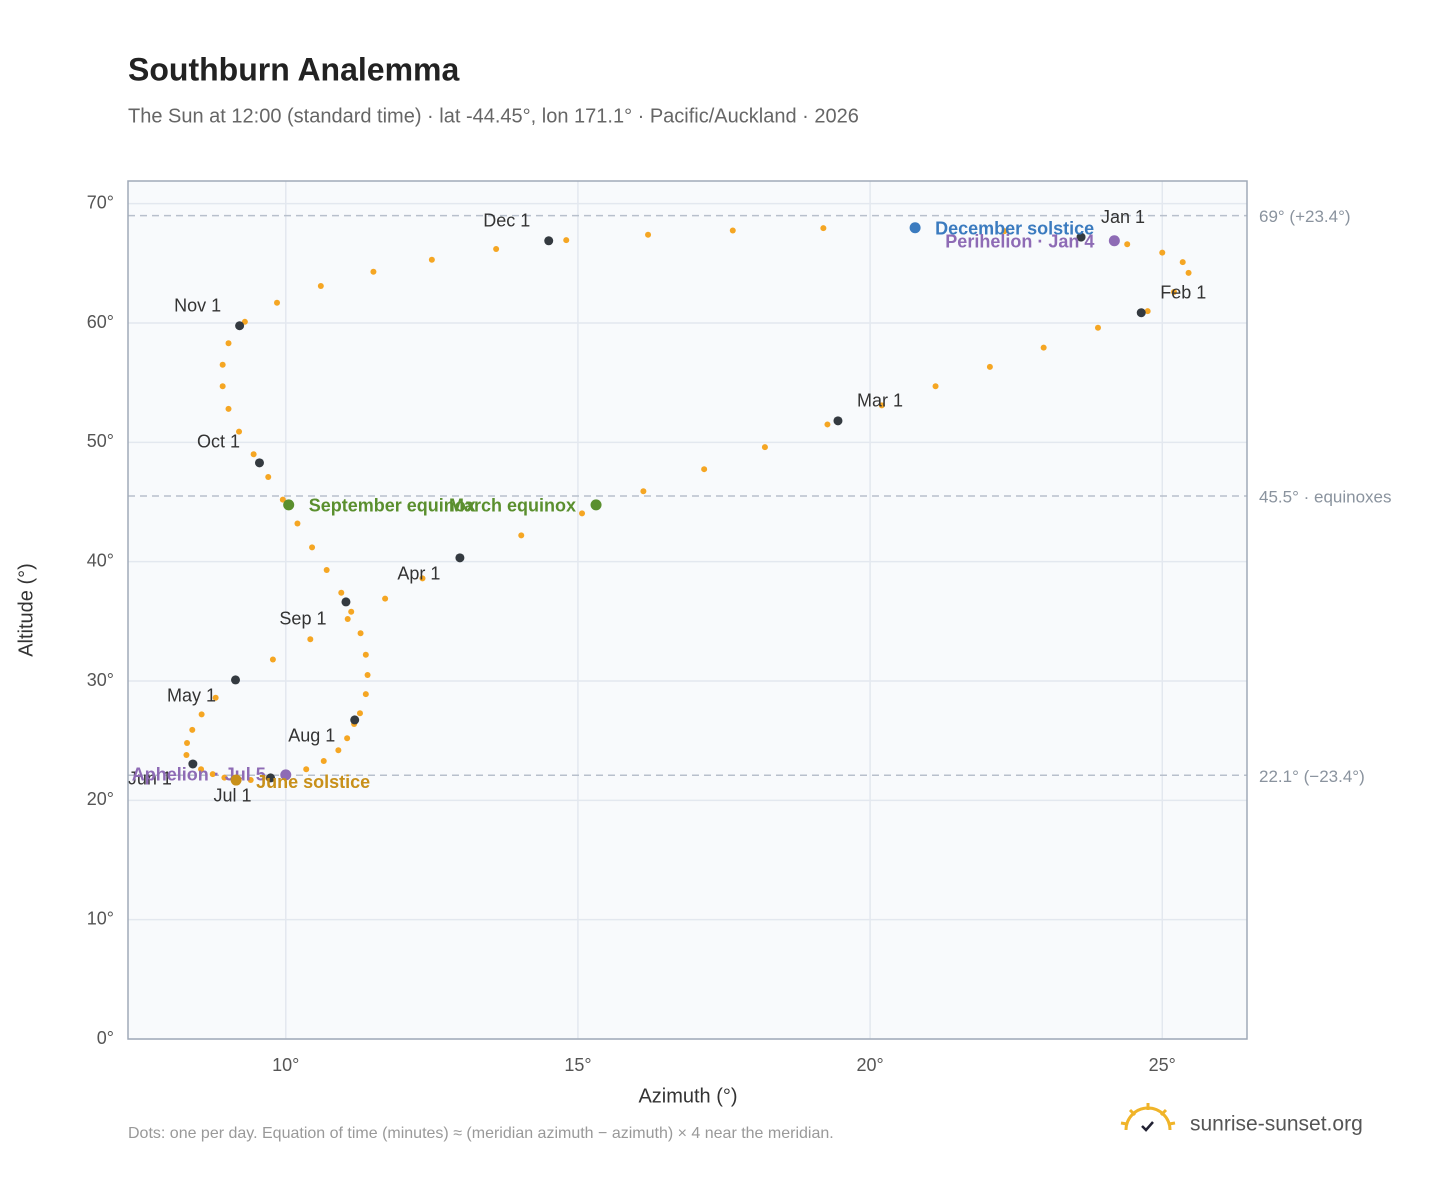 Image resolution: width=1448 pixels, height=1188 pixels. What do you see at coordinates (233, 796) in the screenshot?
I see `month-label: Jul 1` at bounding box center [233, 796].